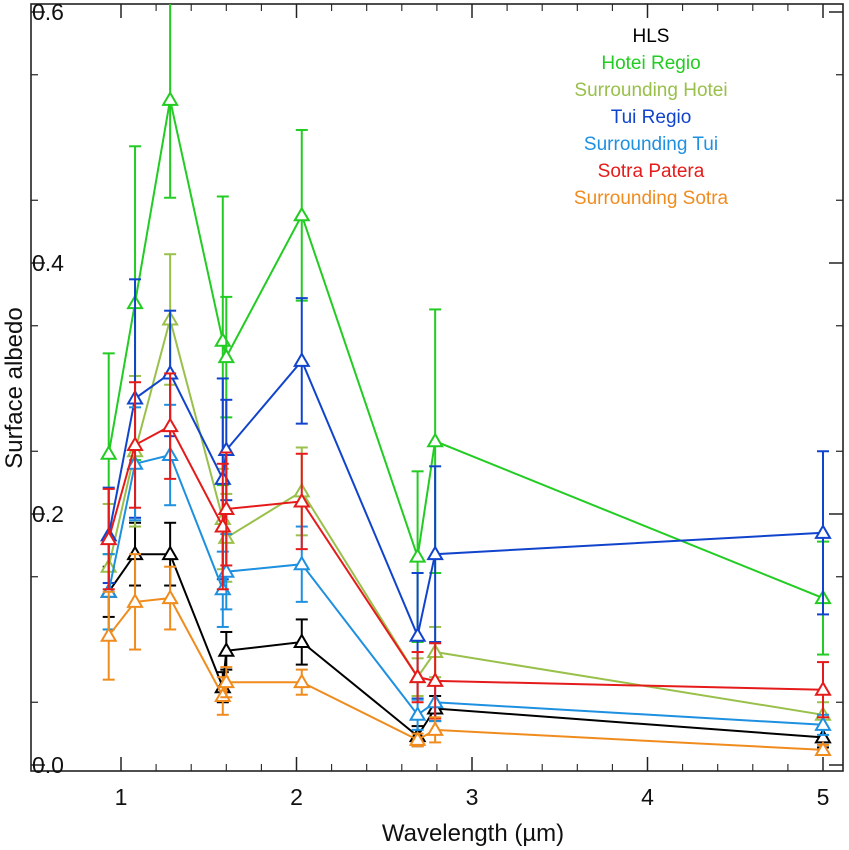 The width and height of the screenshot is (849, 850). What do you see at coordinates (472, 797) in the screenshot?
I see `x-tick-label: 3` at bounding box center [472, 797].